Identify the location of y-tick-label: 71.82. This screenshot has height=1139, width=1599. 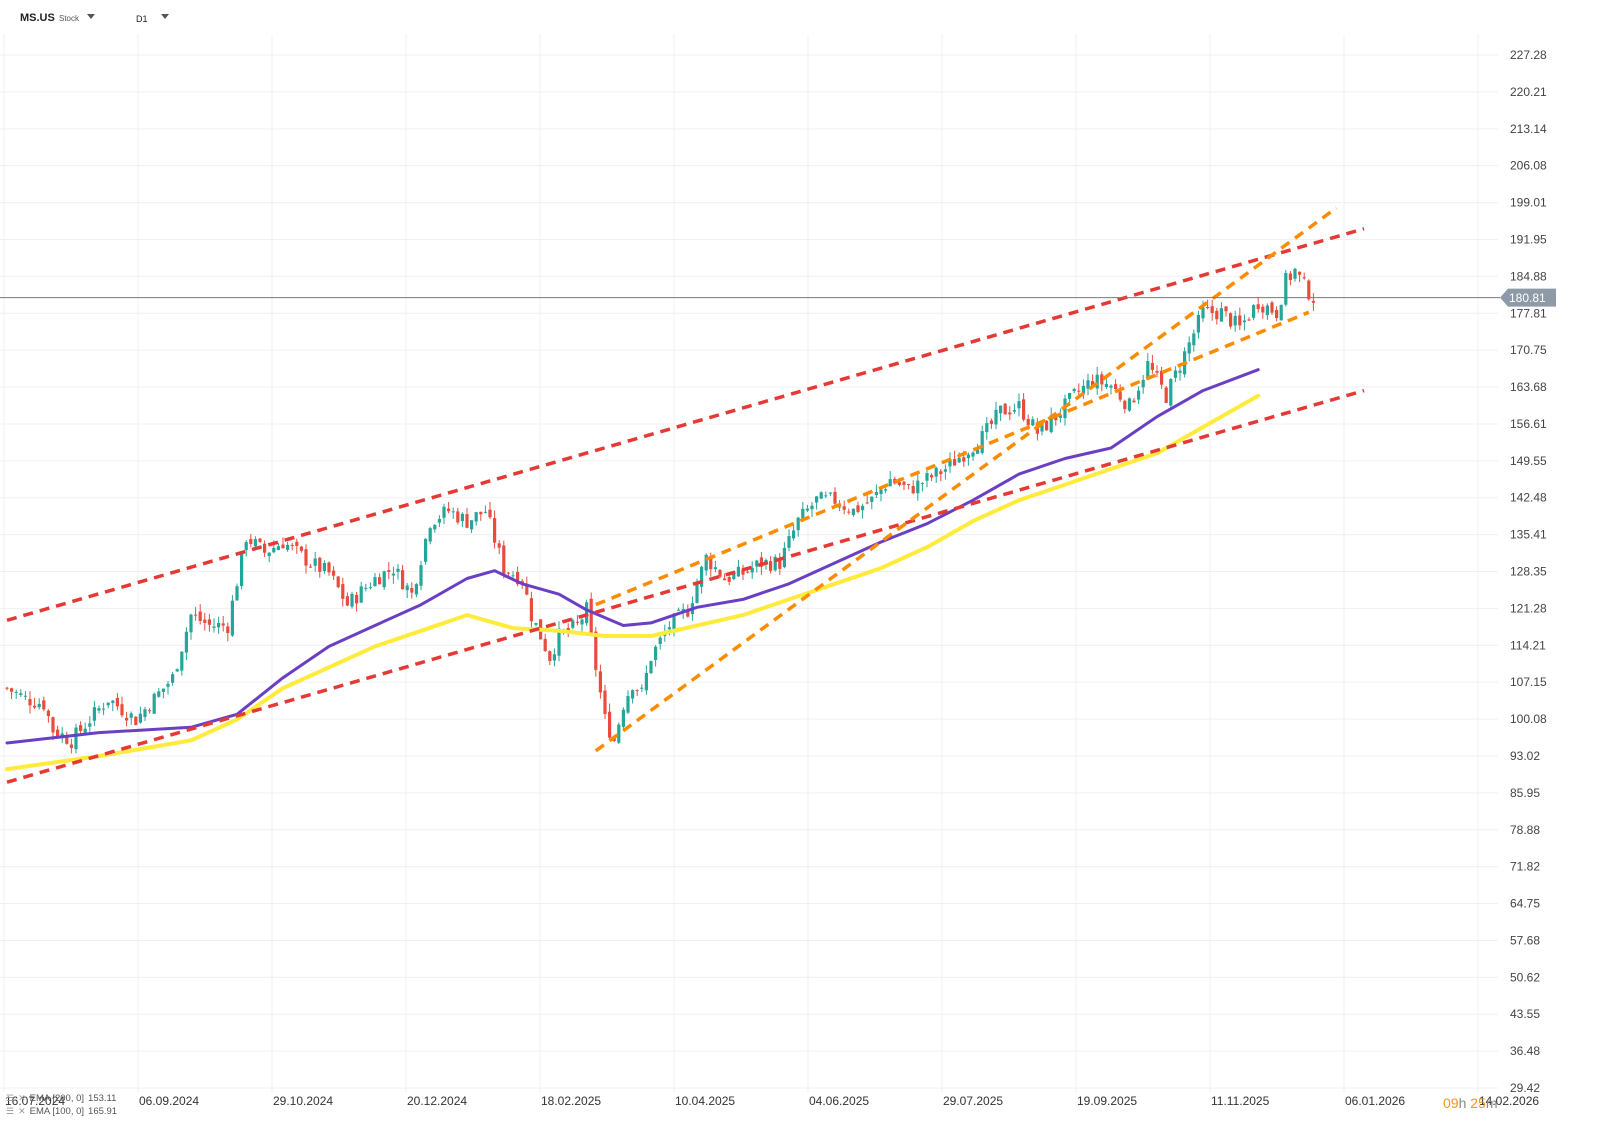
(1525, 867).